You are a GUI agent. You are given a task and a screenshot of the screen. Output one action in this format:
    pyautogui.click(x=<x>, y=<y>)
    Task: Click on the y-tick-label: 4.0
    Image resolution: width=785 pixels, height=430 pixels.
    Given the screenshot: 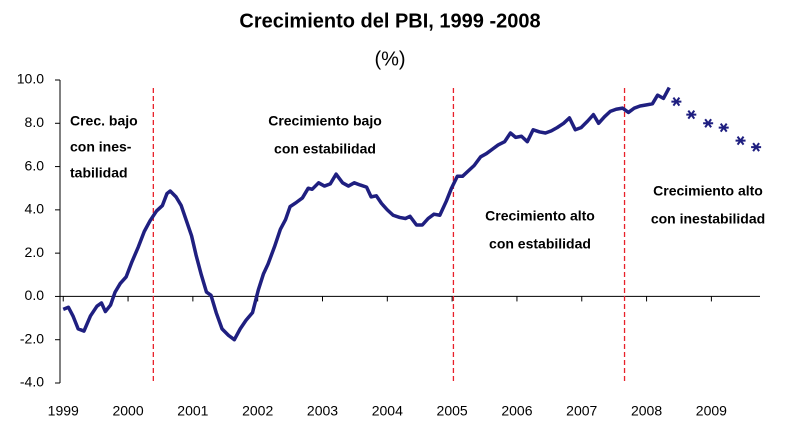 What is the action you would take?
    pyautogui.click(x=35, y=209)
    